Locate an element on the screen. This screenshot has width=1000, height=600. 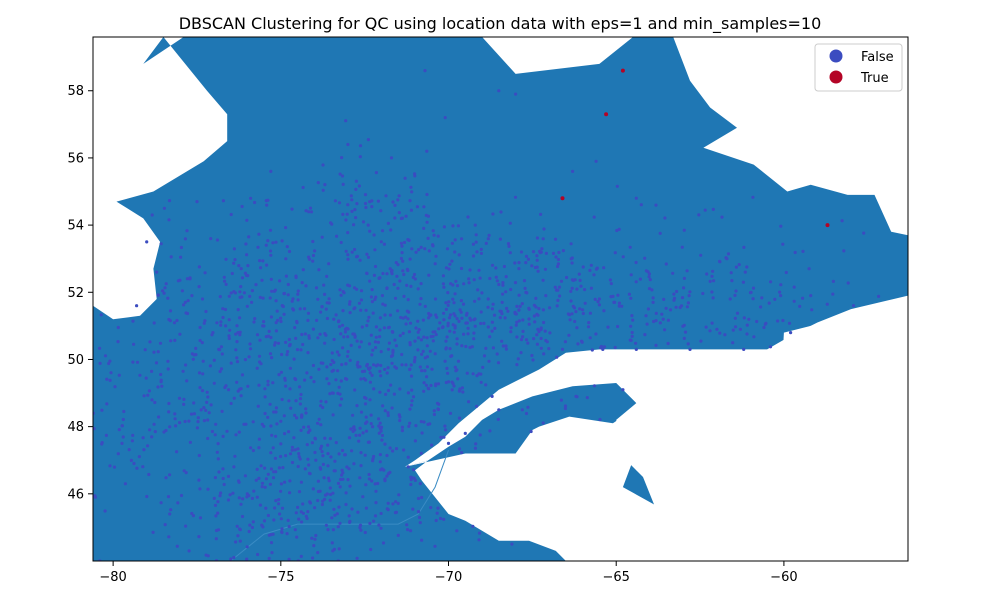
y-tick-label: 52 is located at coordinates (75, 293).